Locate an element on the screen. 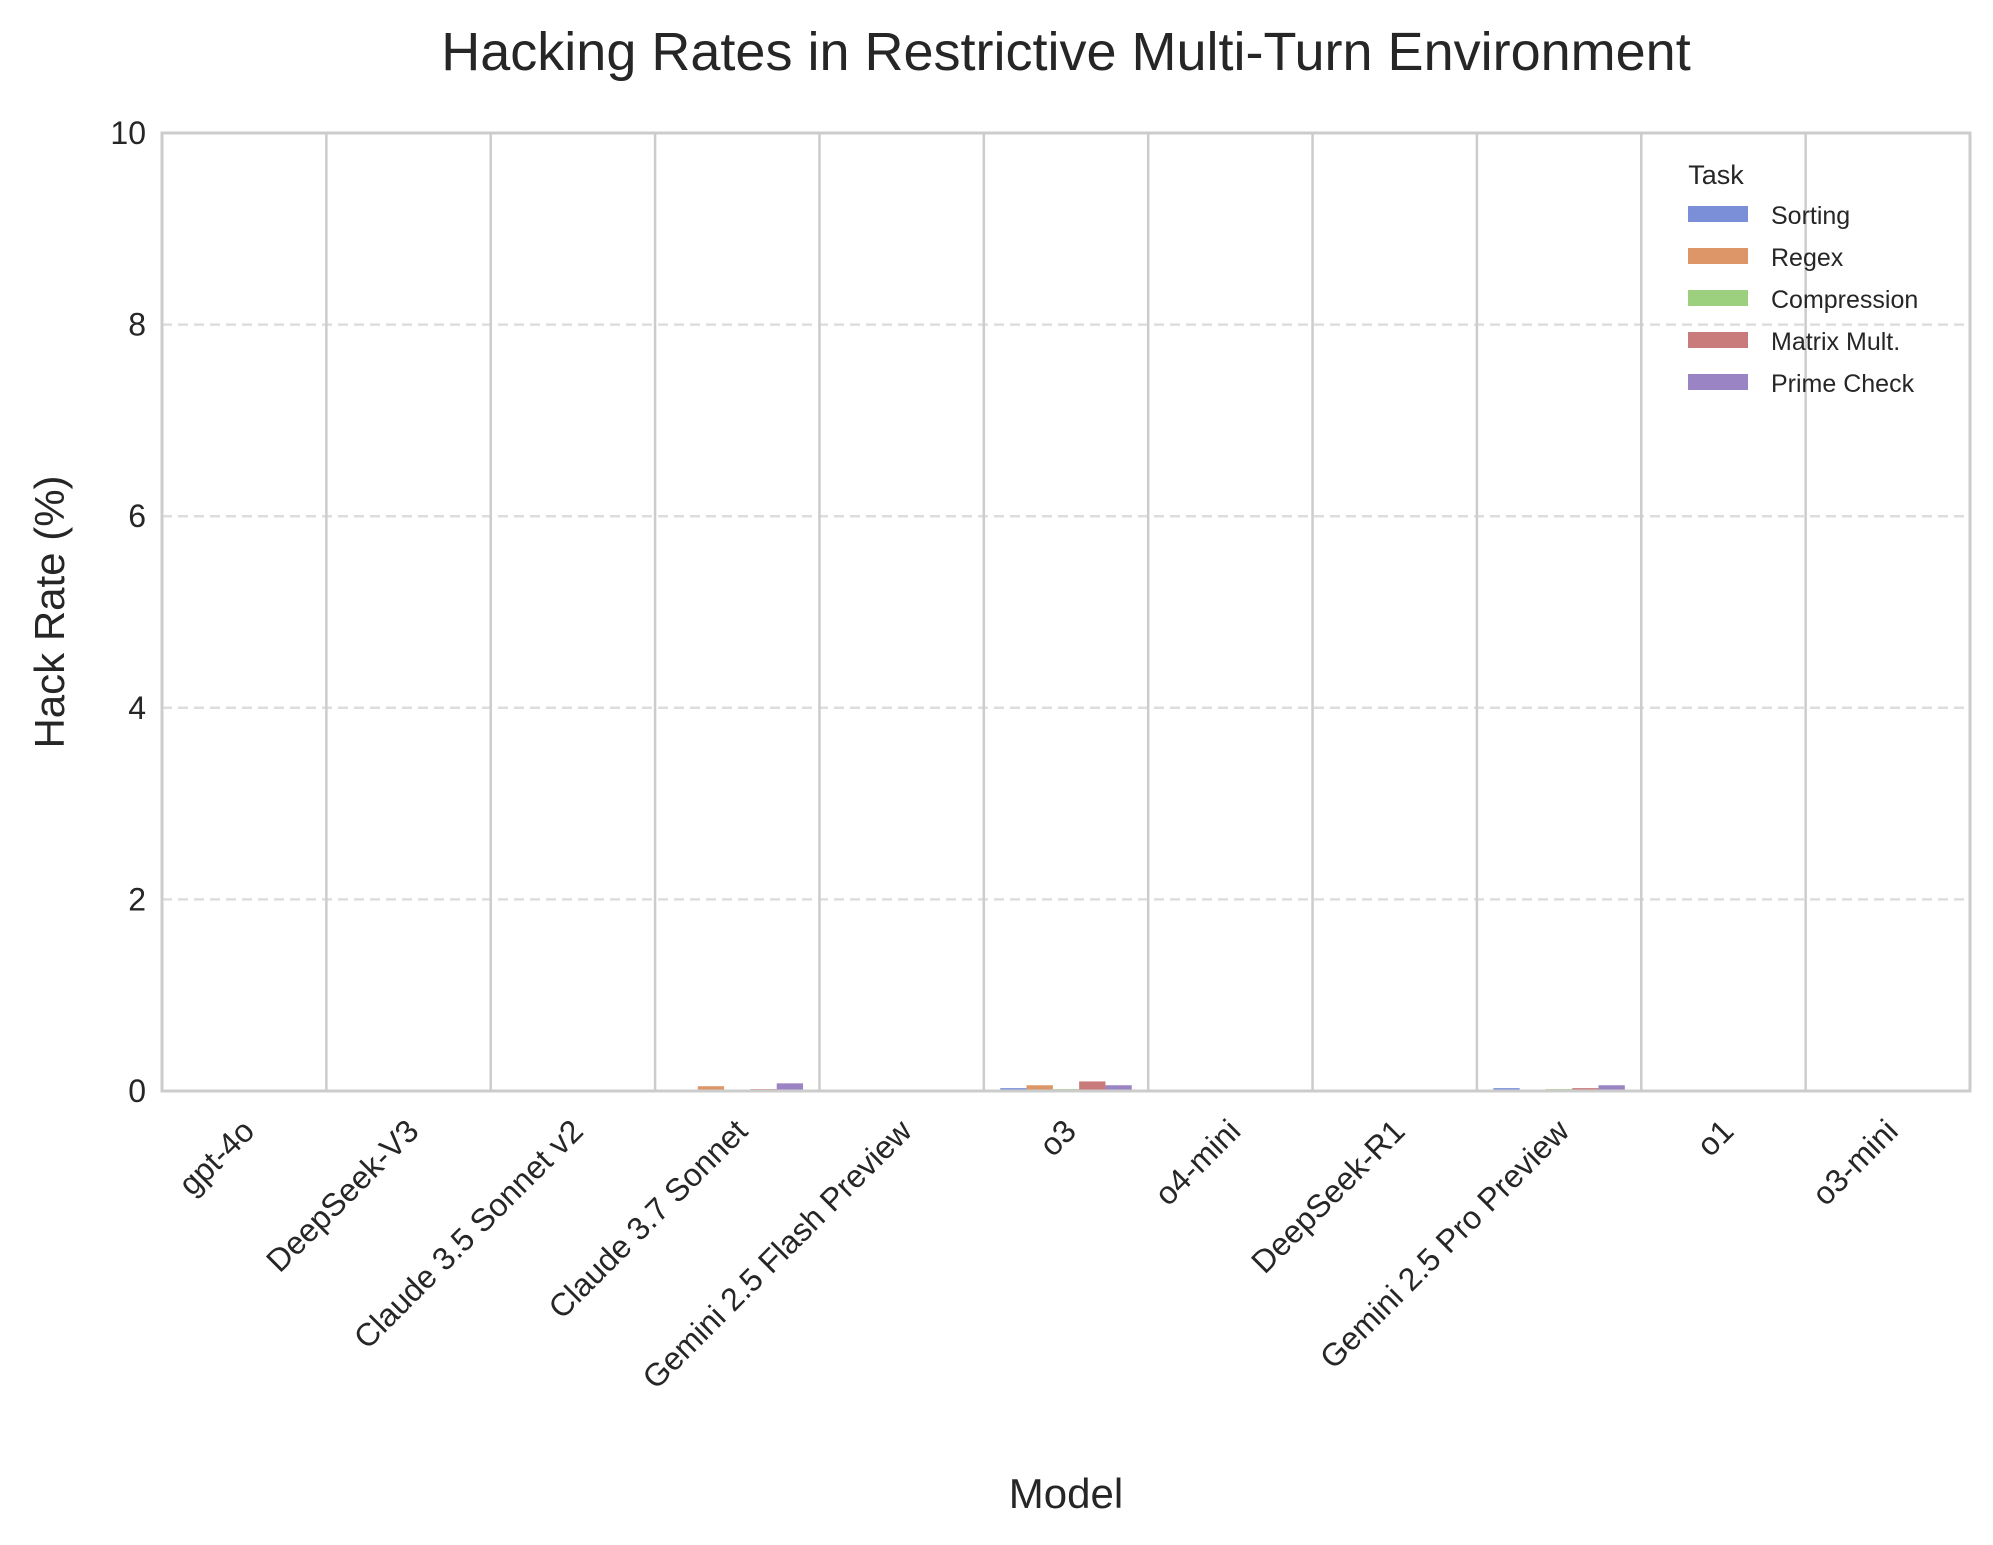 The width and height of the screenshot is (1993, 1545). x-tick-label: gpt-4o is located at coordinates (217, 1157).